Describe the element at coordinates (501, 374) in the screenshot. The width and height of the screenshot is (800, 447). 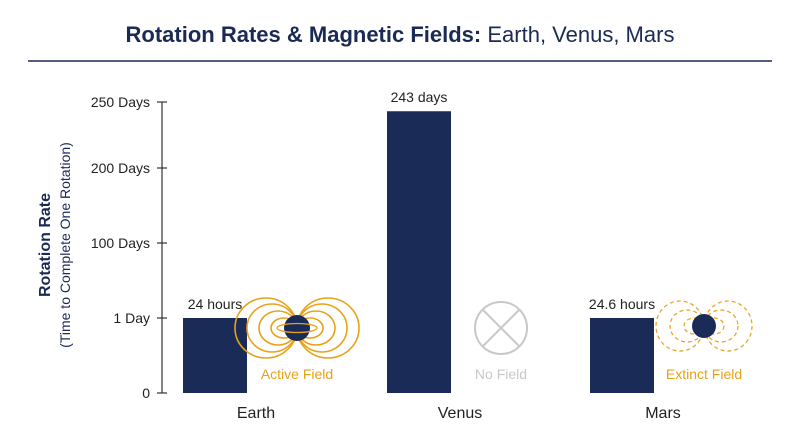
I see `field-label-venus: No Field` at that location.